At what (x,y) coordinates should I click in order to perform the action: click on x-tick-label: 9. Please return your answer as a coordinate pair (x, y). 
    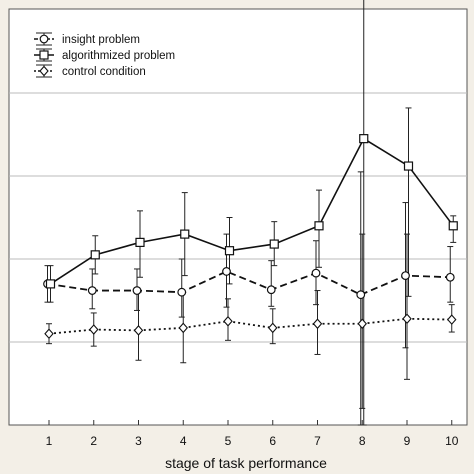
    Looking at the image, I should click on (407, 441).